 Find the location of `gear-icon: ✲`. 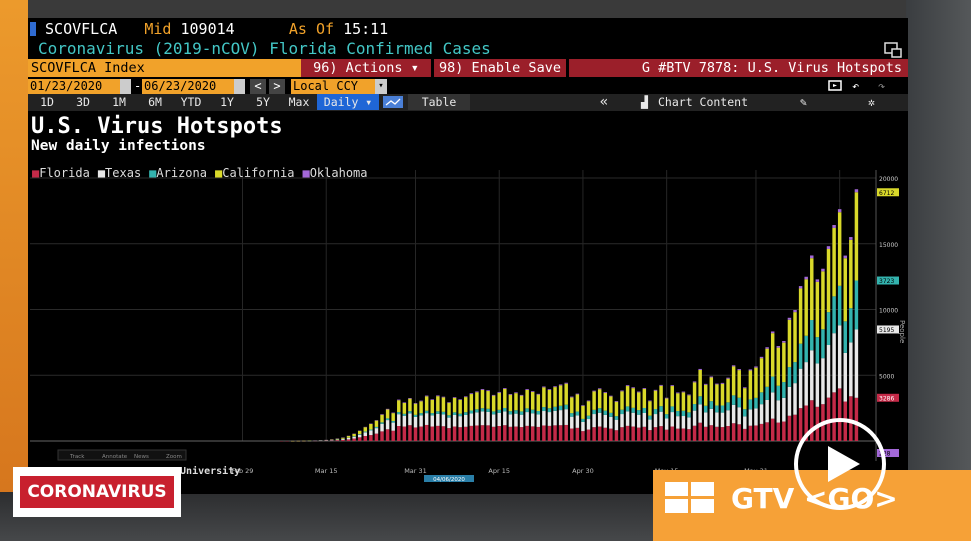

gear-icon: ✲ is located at coordinates (871, 102).